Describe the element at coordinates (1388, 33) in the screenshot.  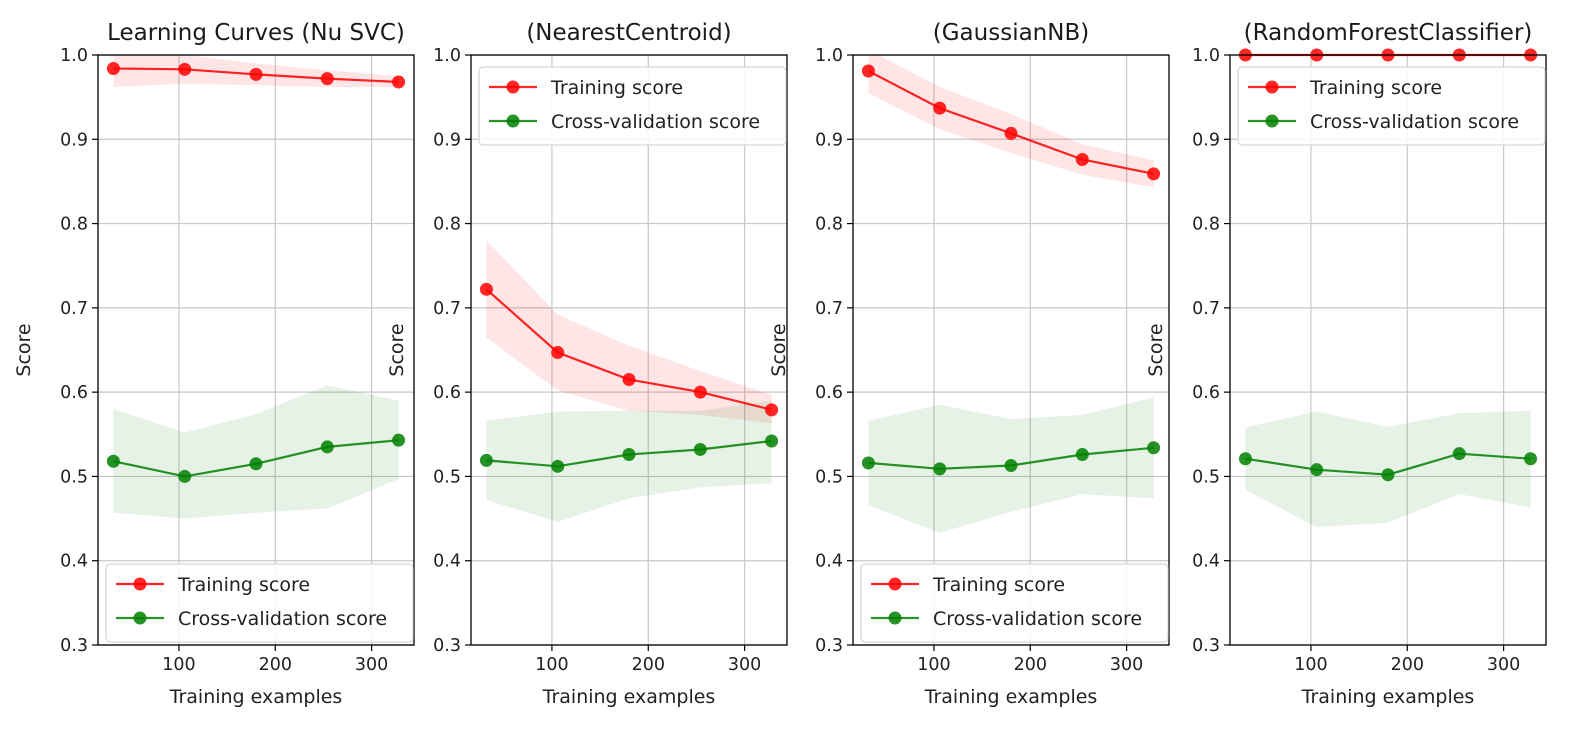
I see `chart-title: (RandomForestClassifier)` at that location.